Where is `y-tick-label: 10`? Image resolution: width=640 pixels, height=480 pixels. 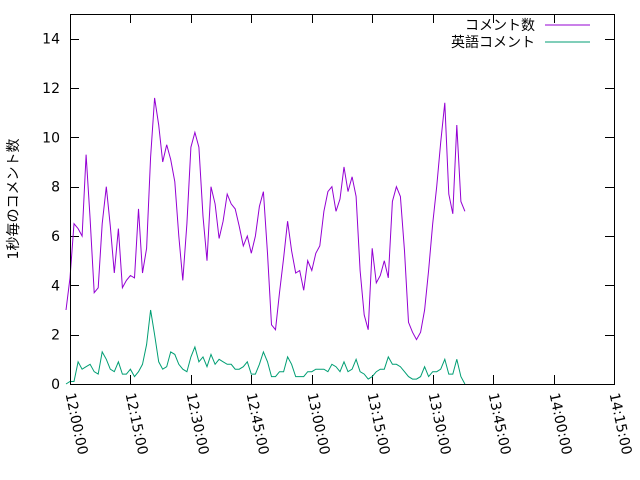 y-tick-label: 10 is located at coordinates (51, 138).